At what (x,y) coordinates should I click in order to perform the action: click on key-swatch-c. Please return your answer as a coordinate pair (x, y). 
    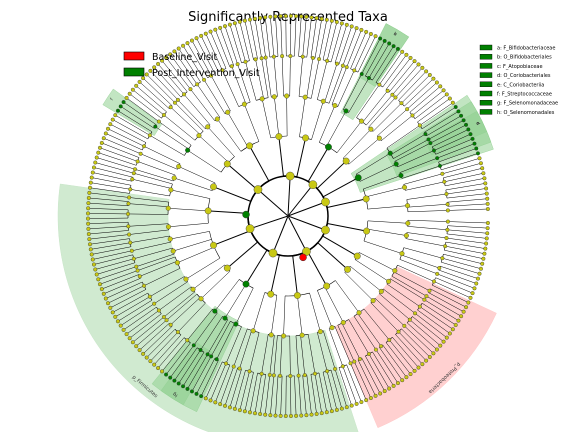
    Looking at the image, I should click on (486, 66).